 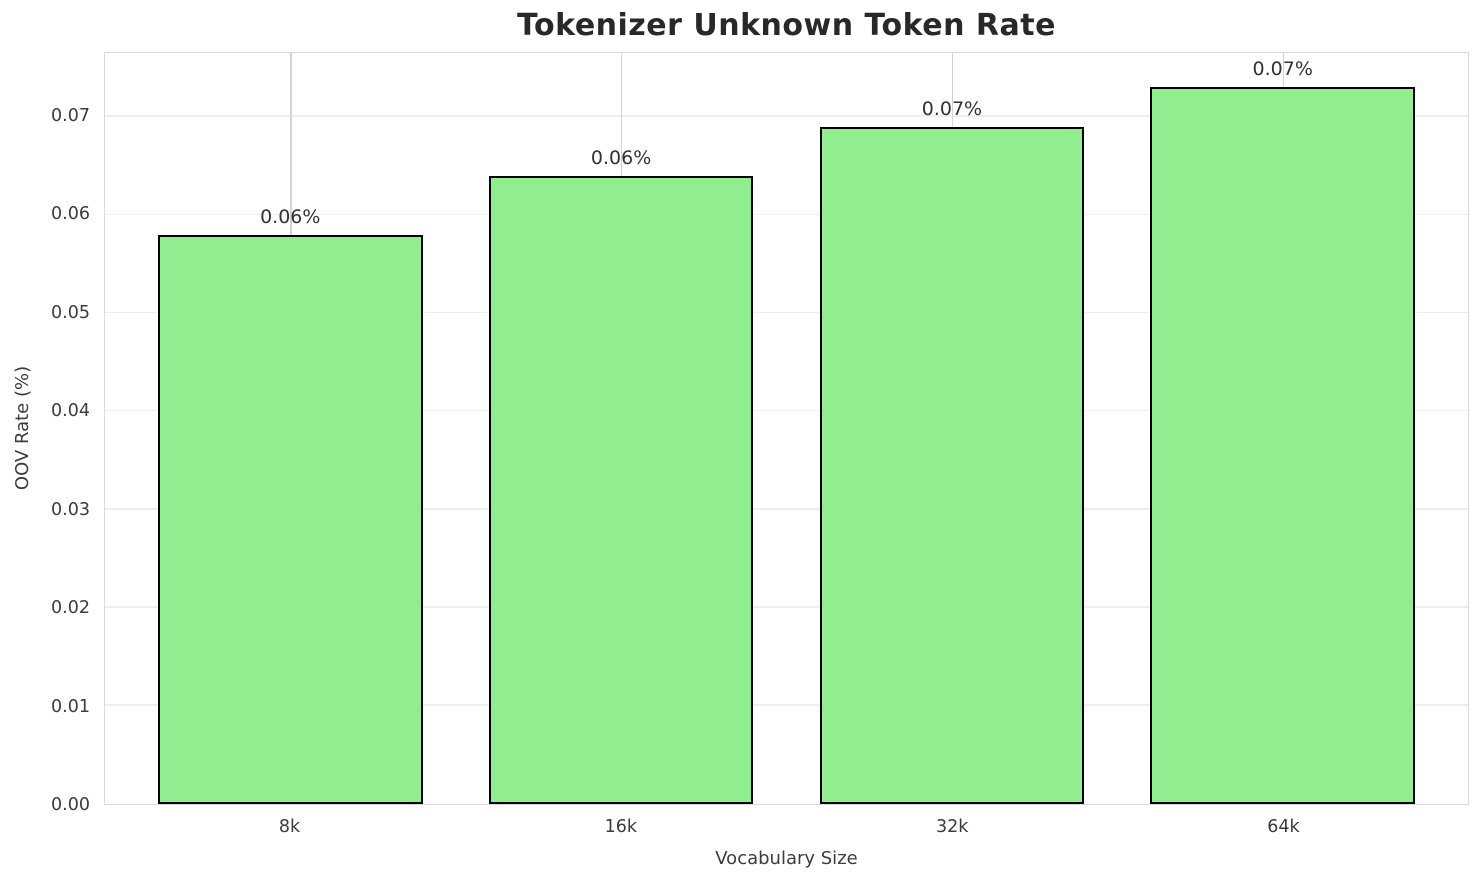 What do you see at coordinates (70, 312) in the screenshot?
I see `y-tick-label: 0.05` at bounding box center [70, 312].